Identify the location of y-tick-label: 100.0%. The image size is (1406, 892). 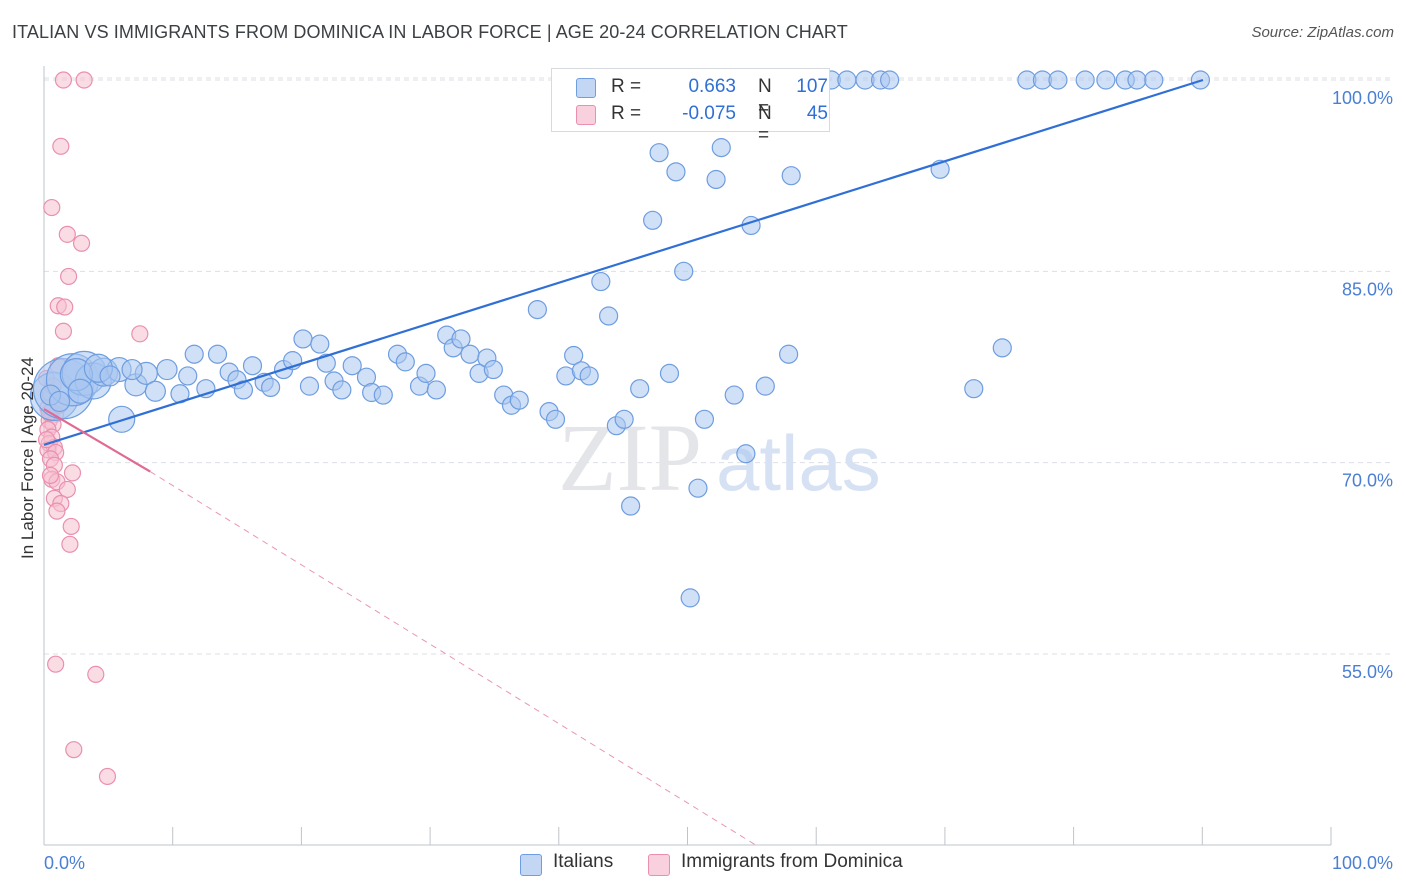
(1362, 98).